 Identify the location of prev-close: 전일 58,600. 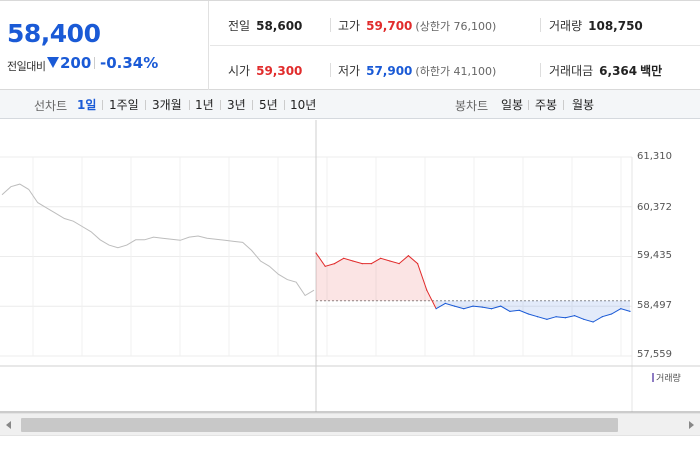
(265, 25).